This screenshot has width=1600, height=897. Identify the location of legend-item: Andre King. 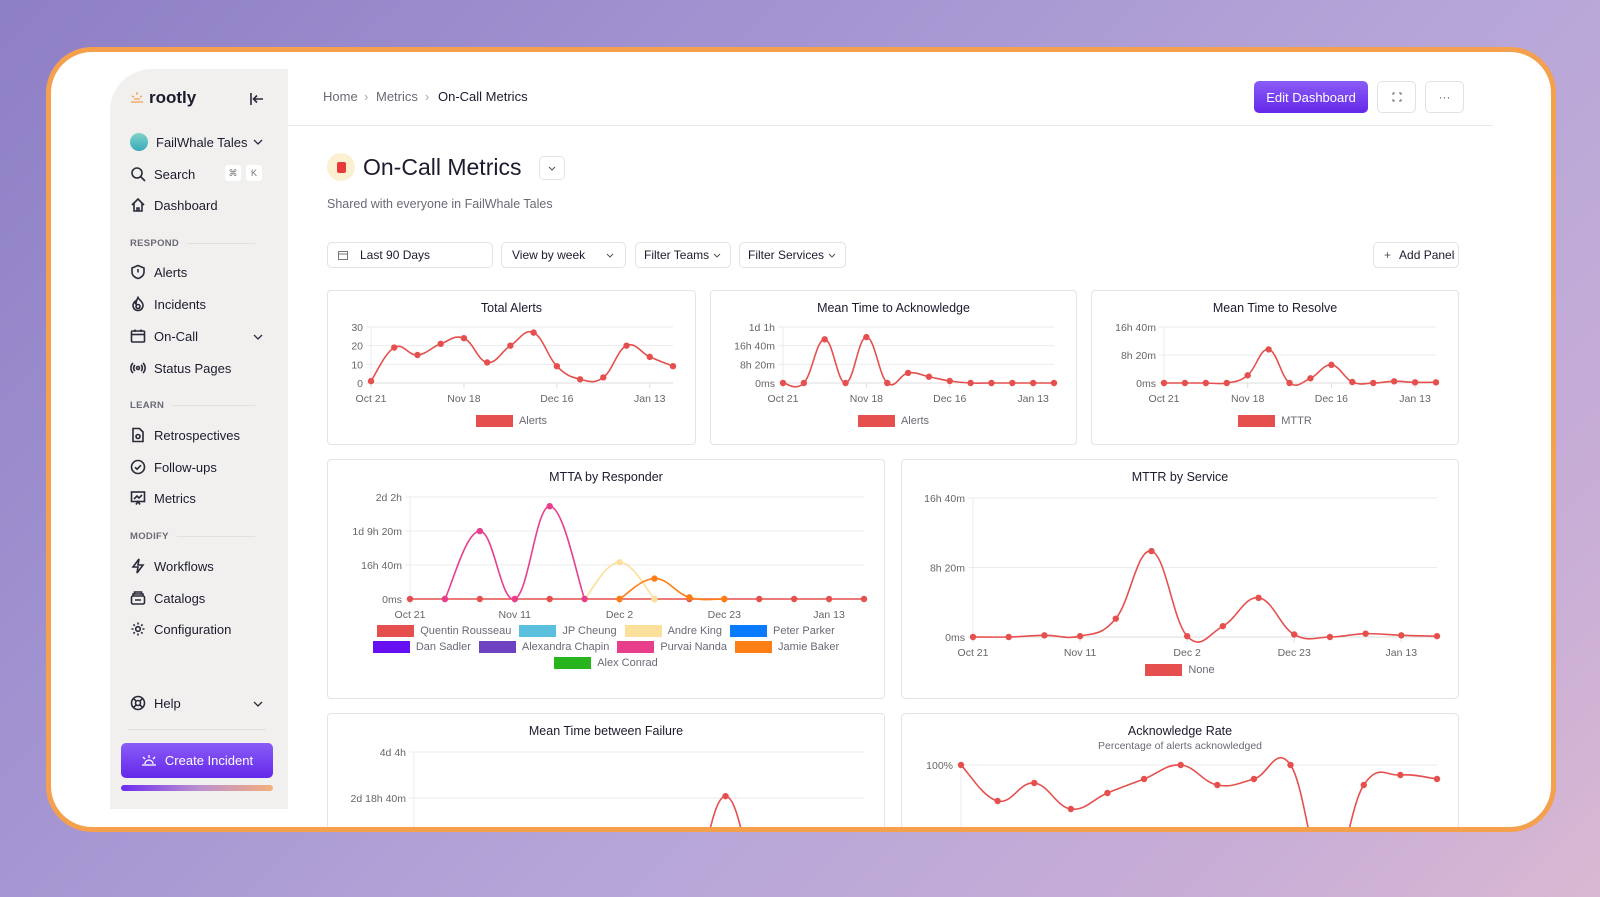
(673, 631).